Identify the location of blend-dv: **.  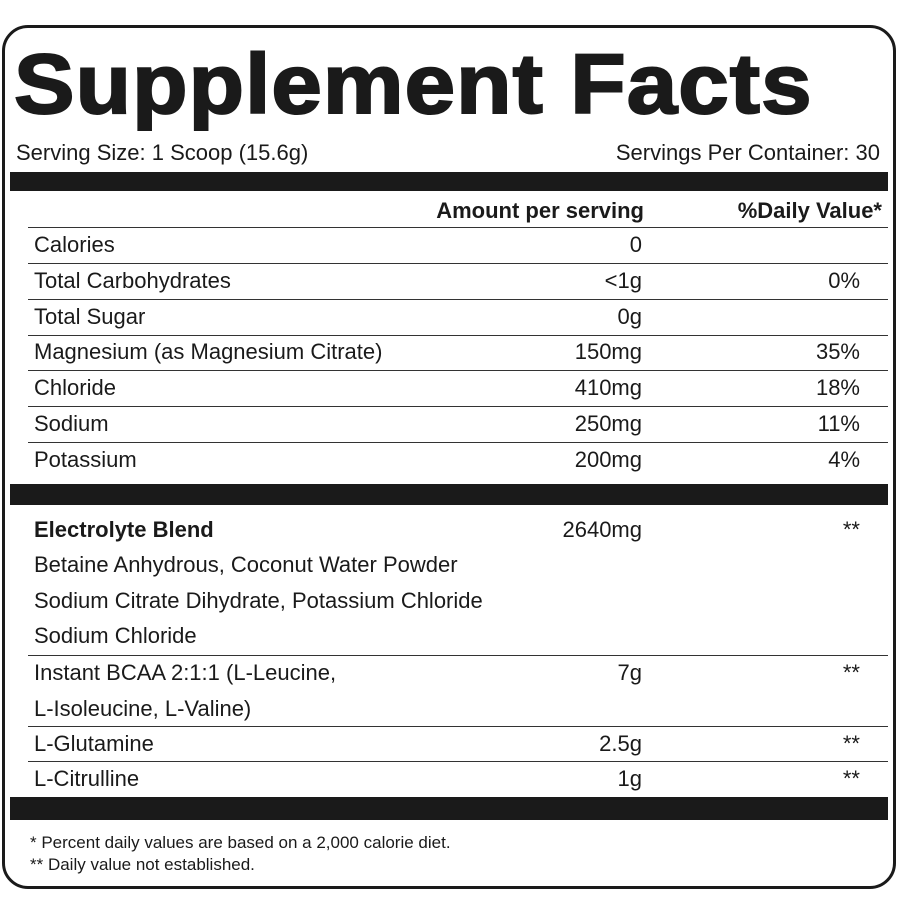
(851, 529).